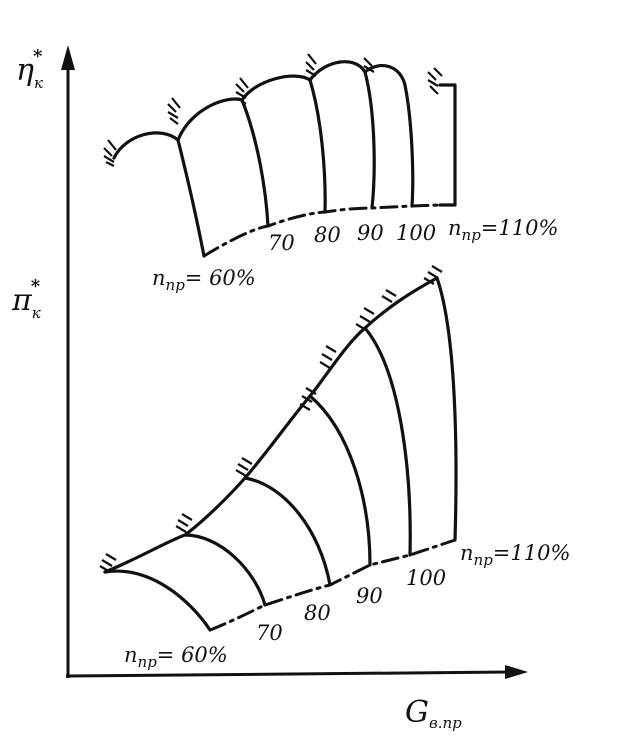 Image resolution: width=641 pixels, height=750 pixels. I want to click on surge-hatching, so click(273, 110).